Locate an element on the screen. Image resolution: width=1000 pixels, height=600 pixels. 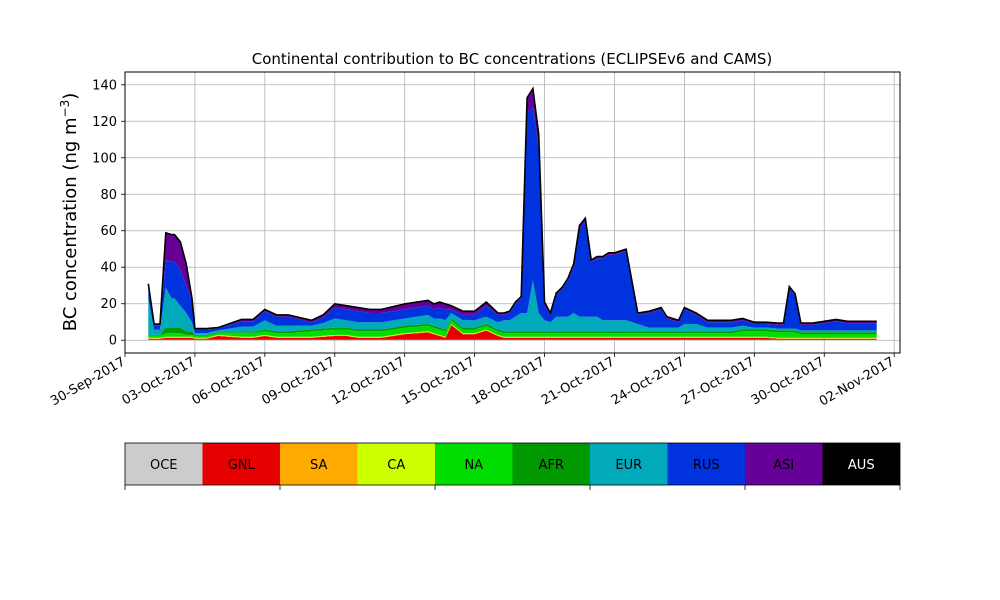
x-tick-label: 15-Oct-2017 is located at coordinates (438, 381).